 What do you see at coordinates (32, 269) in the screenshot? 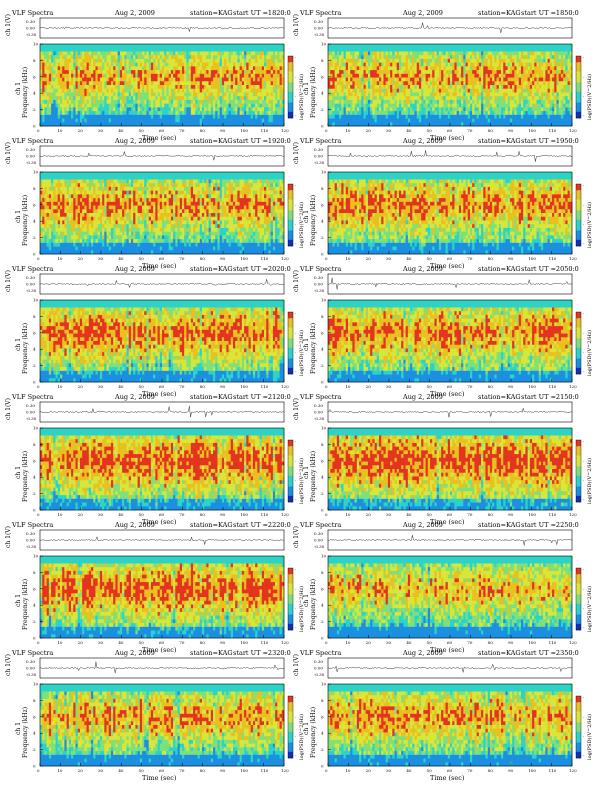
I see `panel-title: VLF Spectra` at bounding box center [32, 269].